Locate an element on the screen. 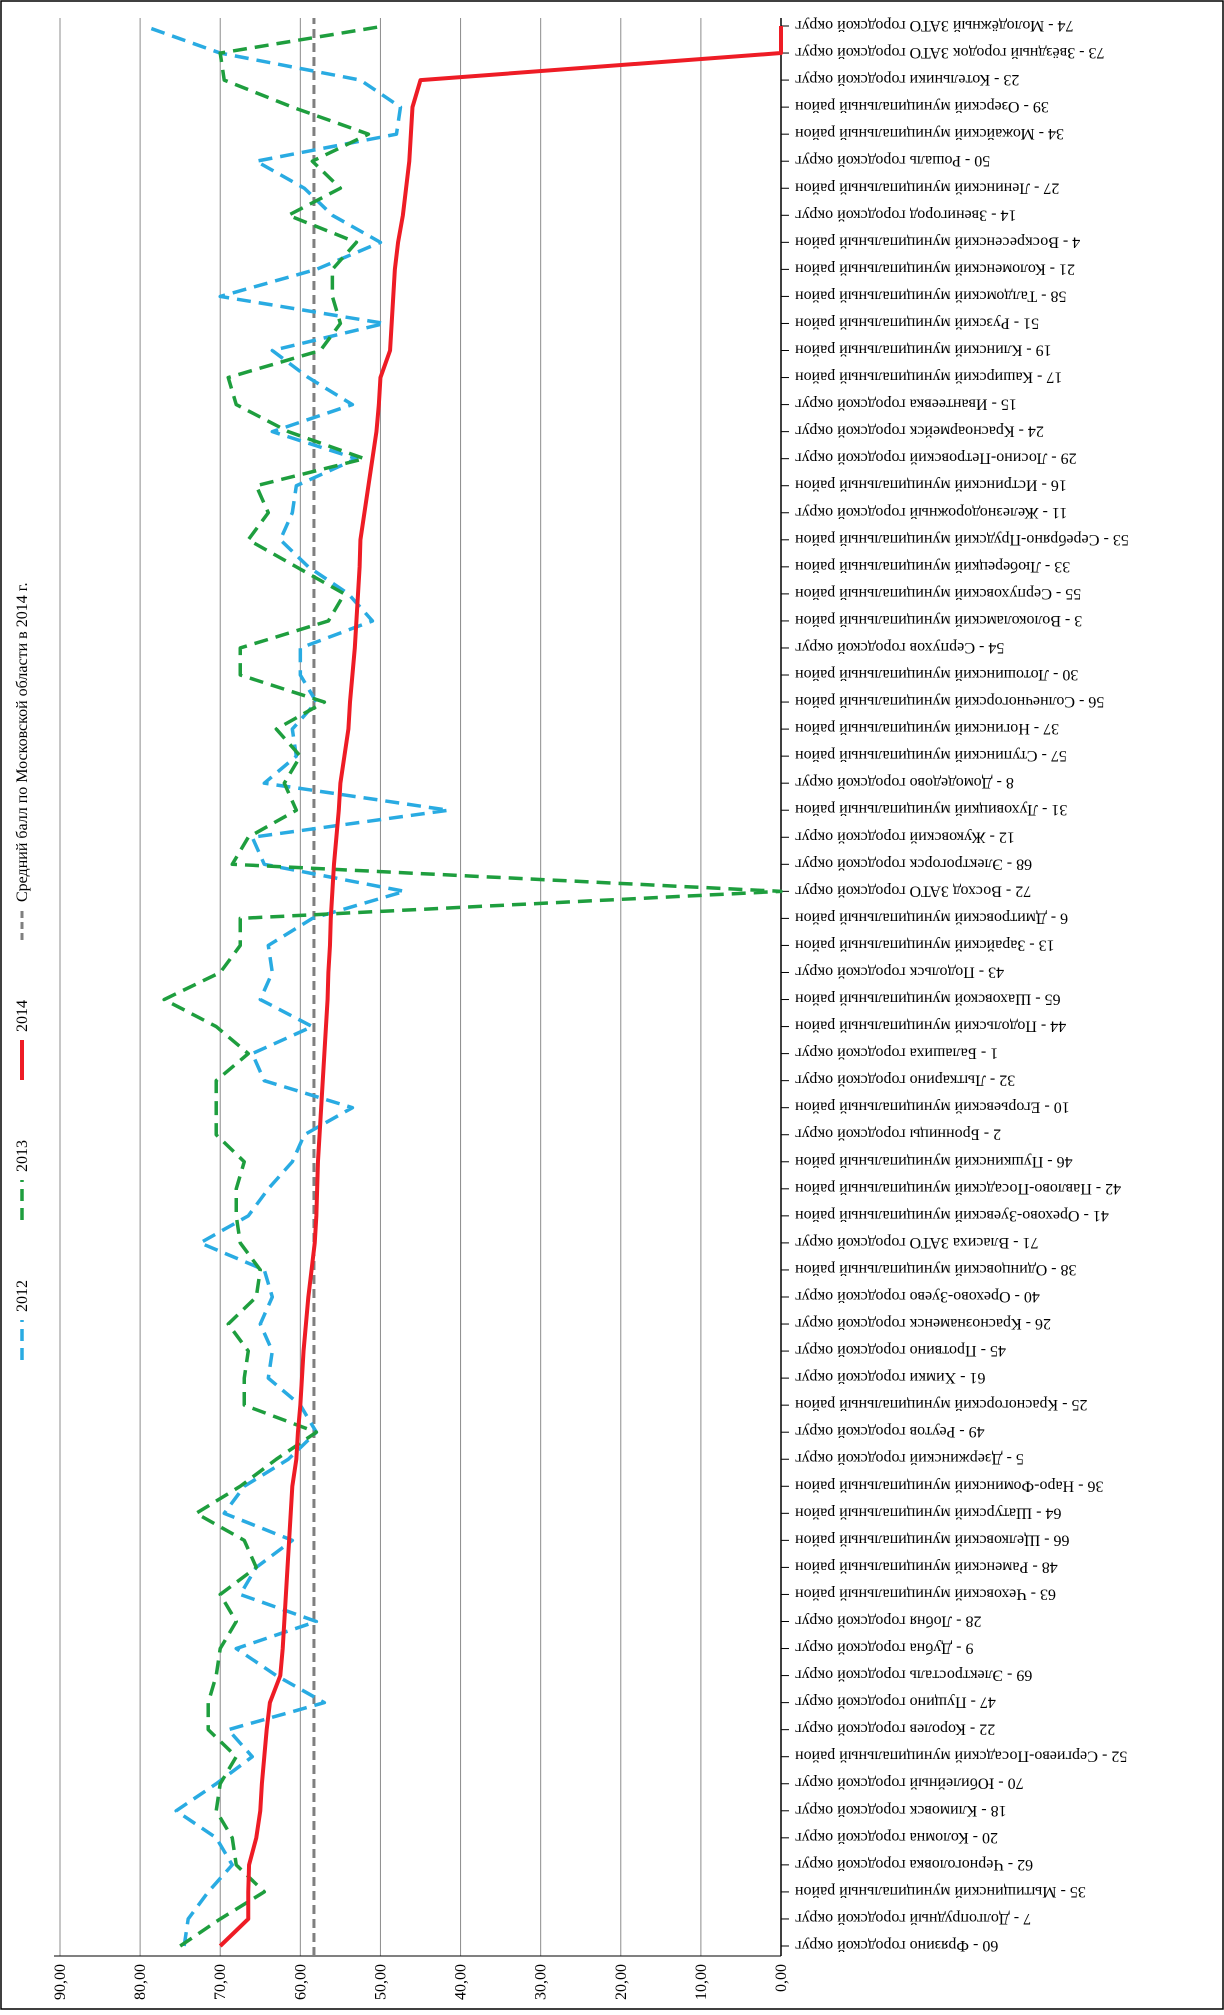 This screenshot has height=2015, width=1224. x-tick-label: 9 - Дубна городской округ is located at coordinates (884, 1648).